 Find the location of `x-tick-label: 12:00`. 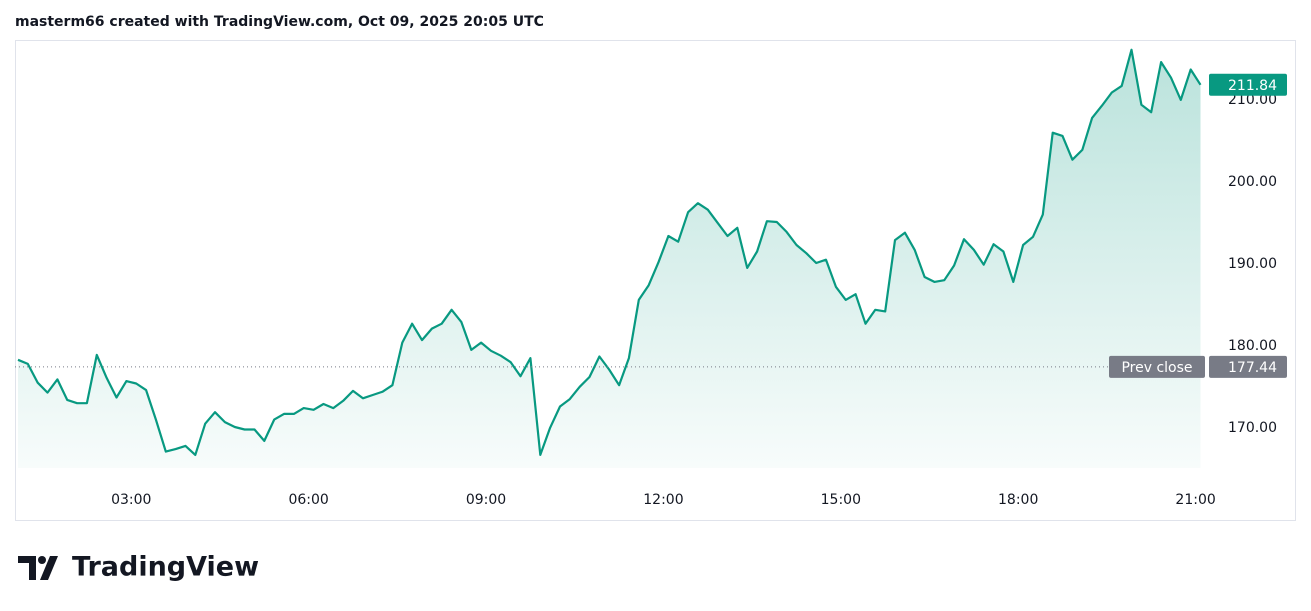

x-tick-label: 12:00 is located at coordinates (663, 500).